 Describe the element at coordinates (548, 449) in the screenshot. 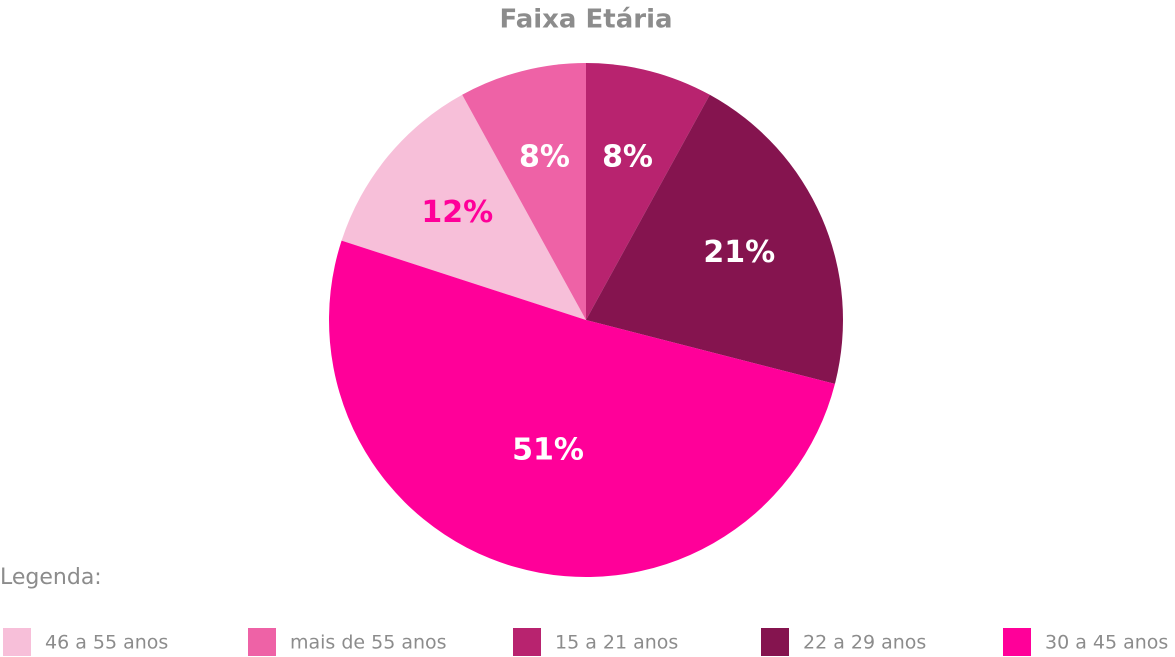

I see `data-label: 51%` at that location.